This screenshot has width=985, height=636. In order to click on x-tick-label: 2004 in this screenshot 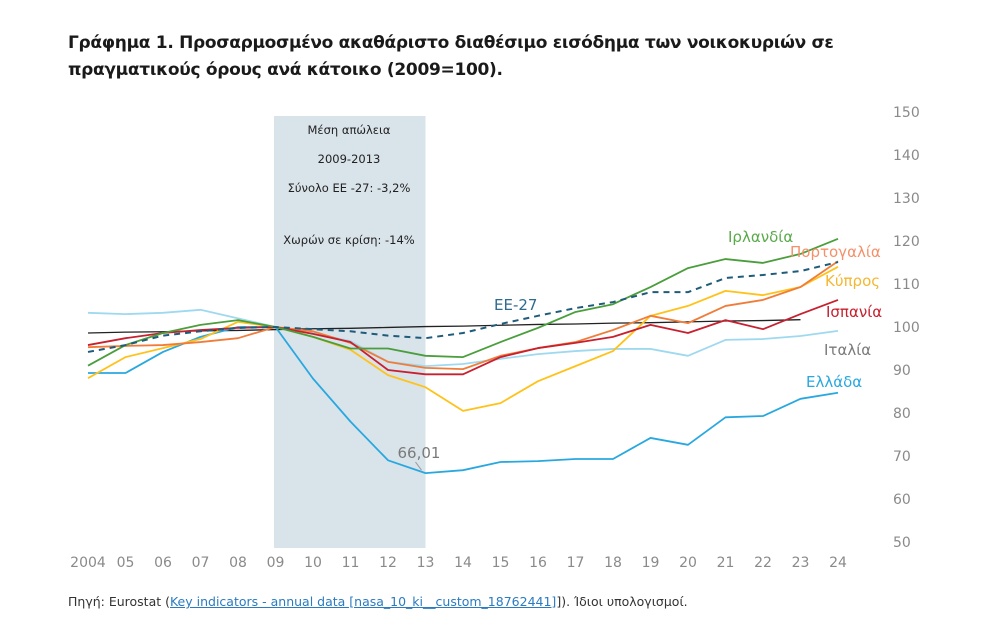, I will do `click(88, 563)`.